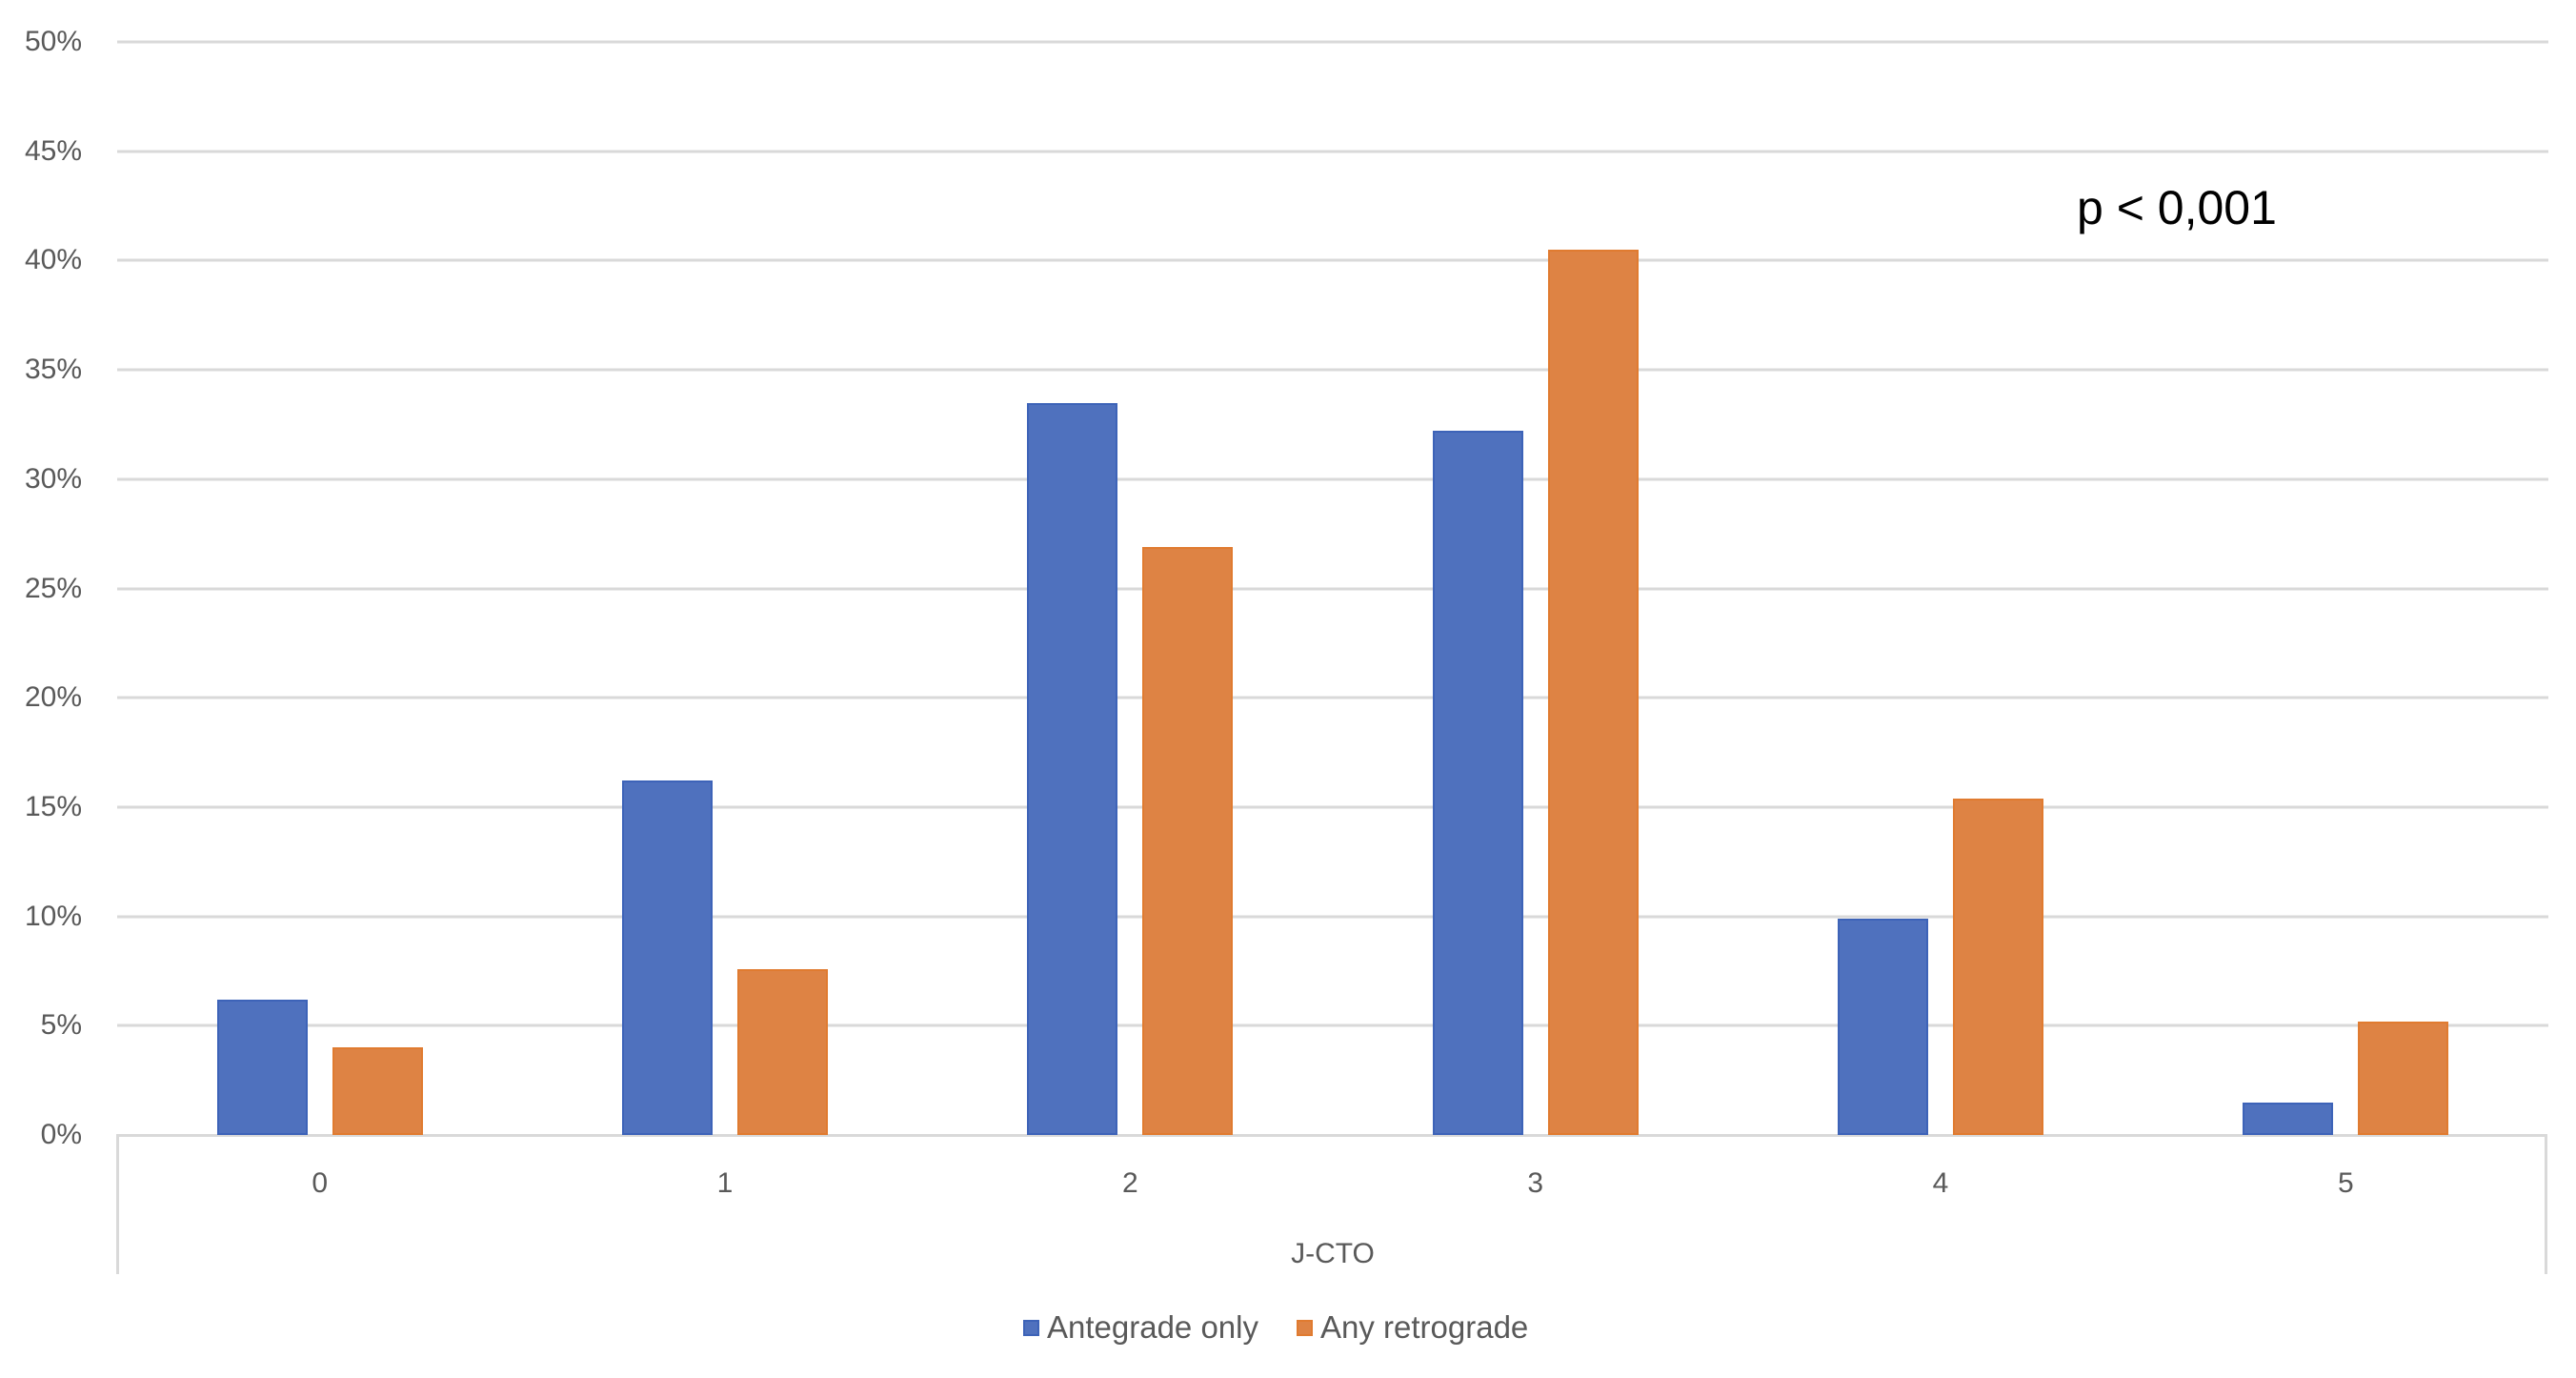  I want to click on legend-swatch-retrograde, so click(1305, 1327).